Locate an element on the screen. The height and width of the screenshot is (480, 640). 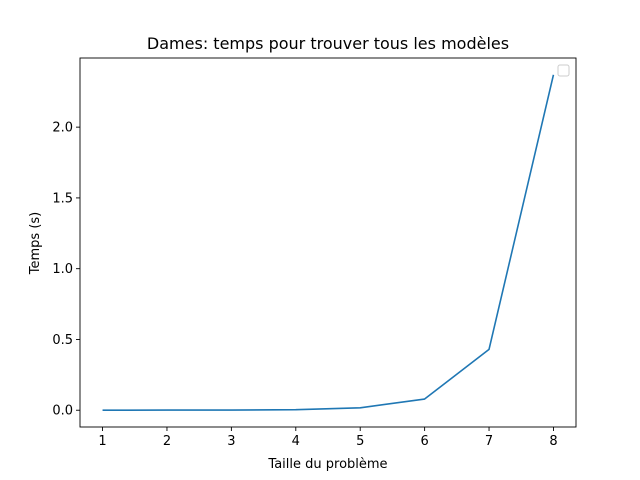
x-tick-label: 6 is located at coordinates (424, 441).